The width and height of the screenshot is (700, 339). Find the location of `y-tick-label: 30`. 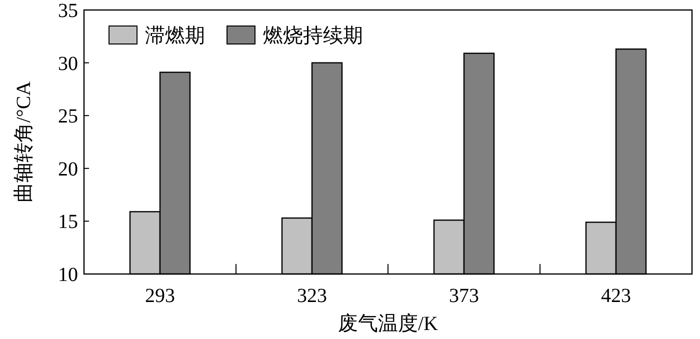

y-tick-label: 30 is located at coordinates (68, 63).